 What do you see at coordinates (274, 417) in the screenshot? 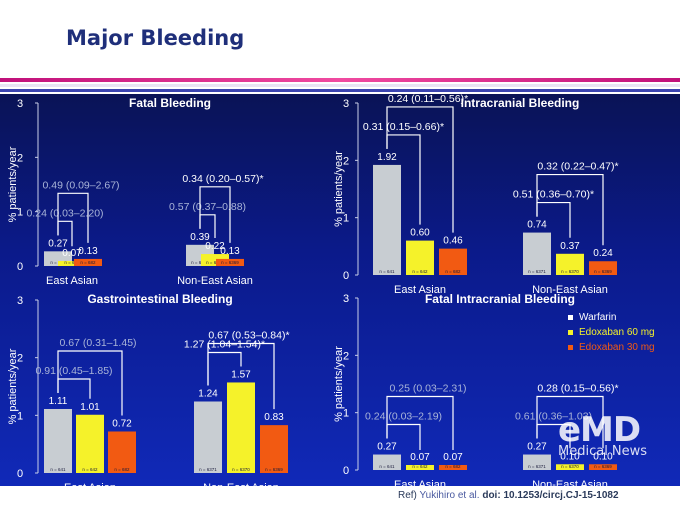
I see `data-label: 0.83` at bounding box center [274, 417].